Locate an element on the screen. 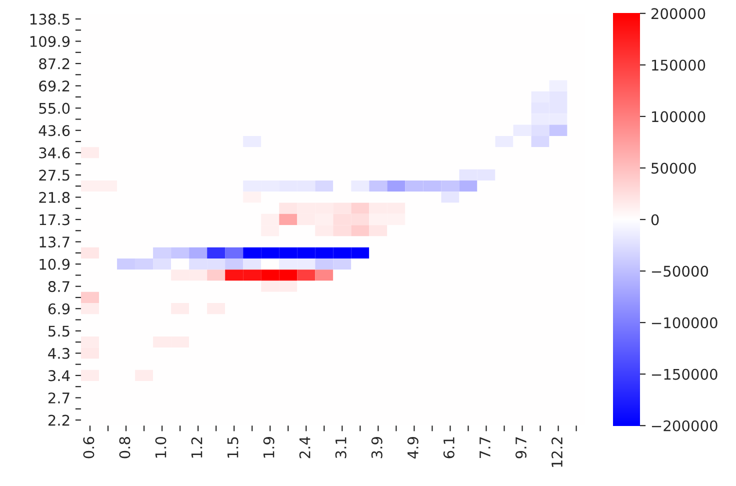  y-tick-label: 138.5 is located at coordinates (50, 19).